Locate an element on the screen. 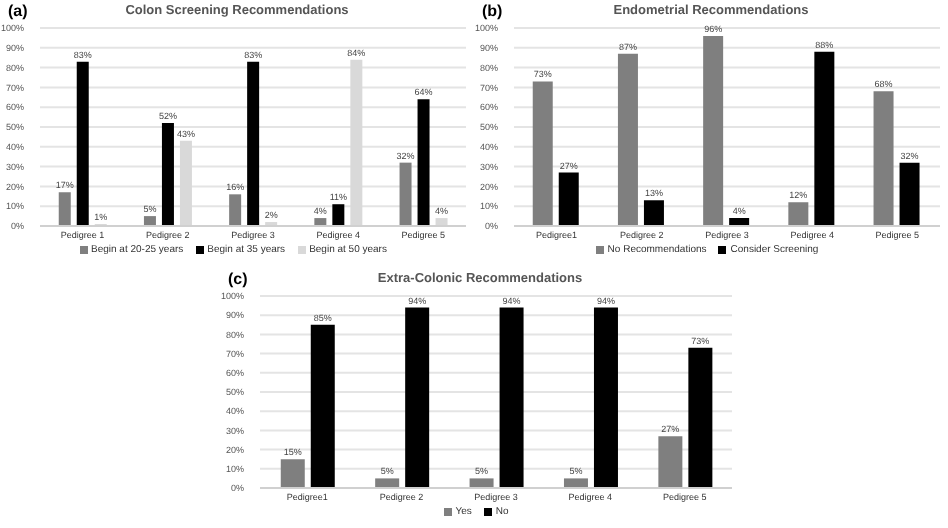 The width and height of the screenshot is (948, 528). text: (b) is located at coordinates (492, 11).